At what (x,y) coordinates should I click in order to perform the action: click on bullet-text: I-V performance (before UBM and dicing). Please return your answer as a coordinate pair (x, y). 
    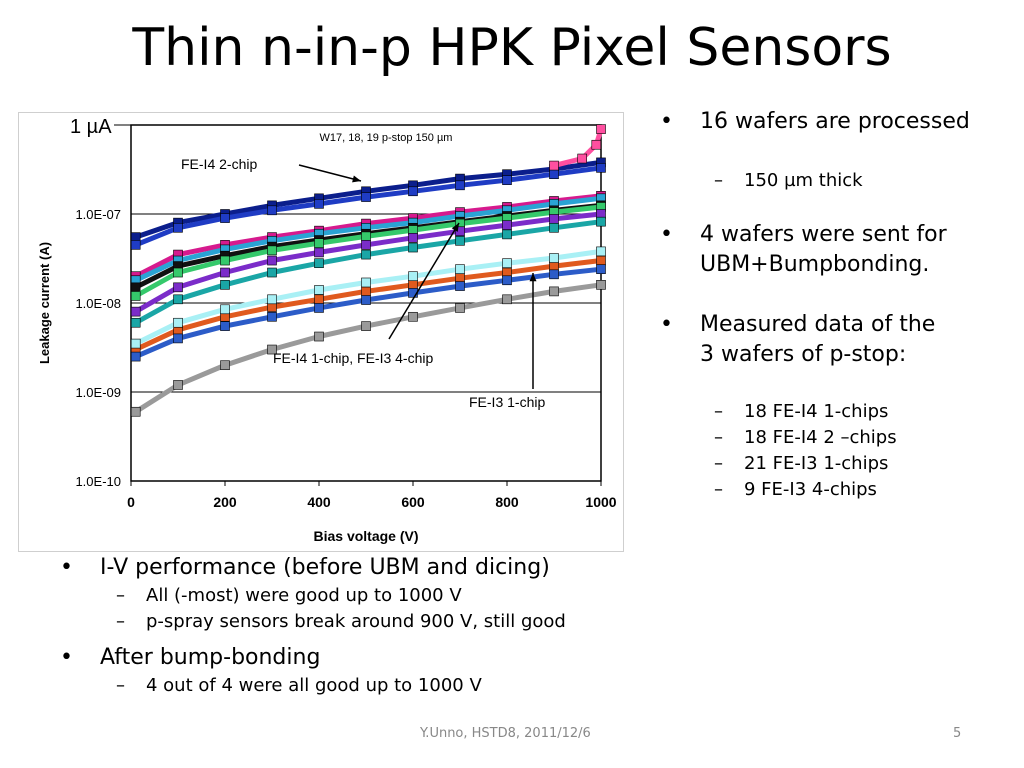
    Looking at the image, I should click on (325, 567).